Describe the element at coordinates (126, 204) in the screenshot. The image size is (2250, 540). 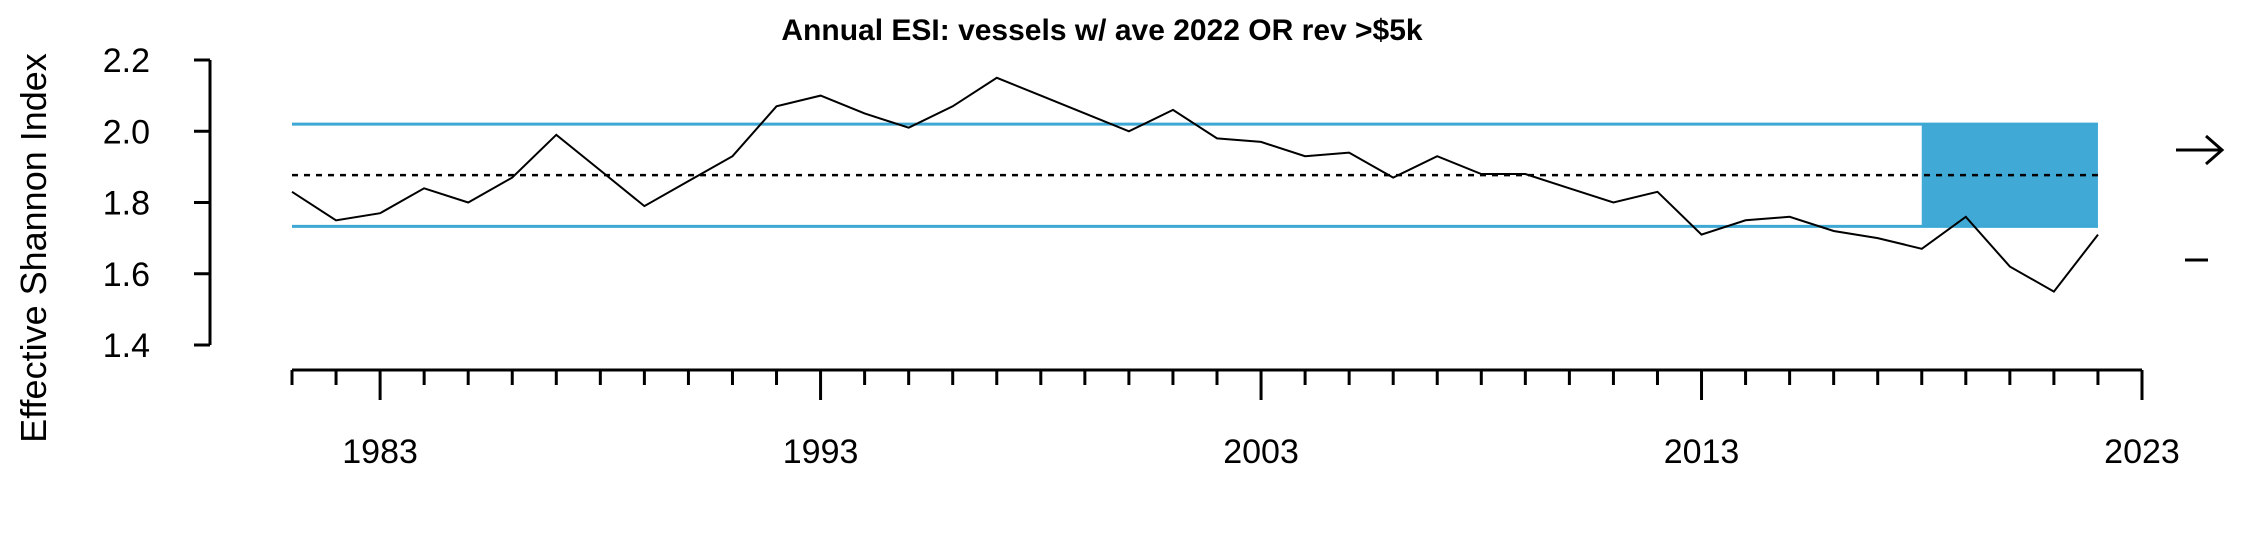
I see `y-tick-label: 1.8` at that location.